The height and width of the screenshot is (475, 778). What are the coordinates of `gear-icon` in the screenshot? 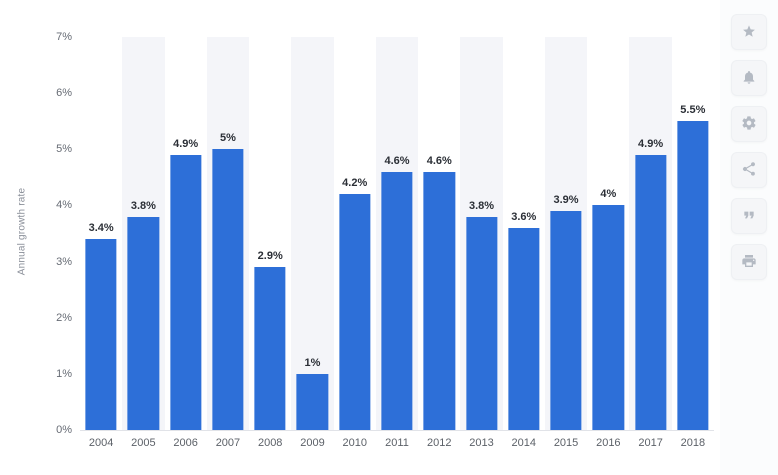 It's located at (749, 124).